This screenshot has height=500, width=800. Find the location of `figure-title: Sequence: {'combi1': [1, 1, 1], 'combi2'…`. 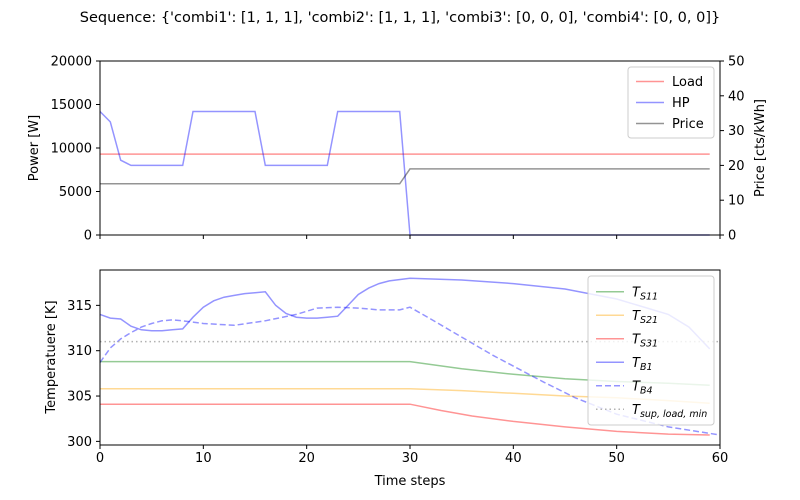

figure-title: Sequence: {'combi1': [1, 1, 1], 'combi2'… is located at coordinates (400, 18).